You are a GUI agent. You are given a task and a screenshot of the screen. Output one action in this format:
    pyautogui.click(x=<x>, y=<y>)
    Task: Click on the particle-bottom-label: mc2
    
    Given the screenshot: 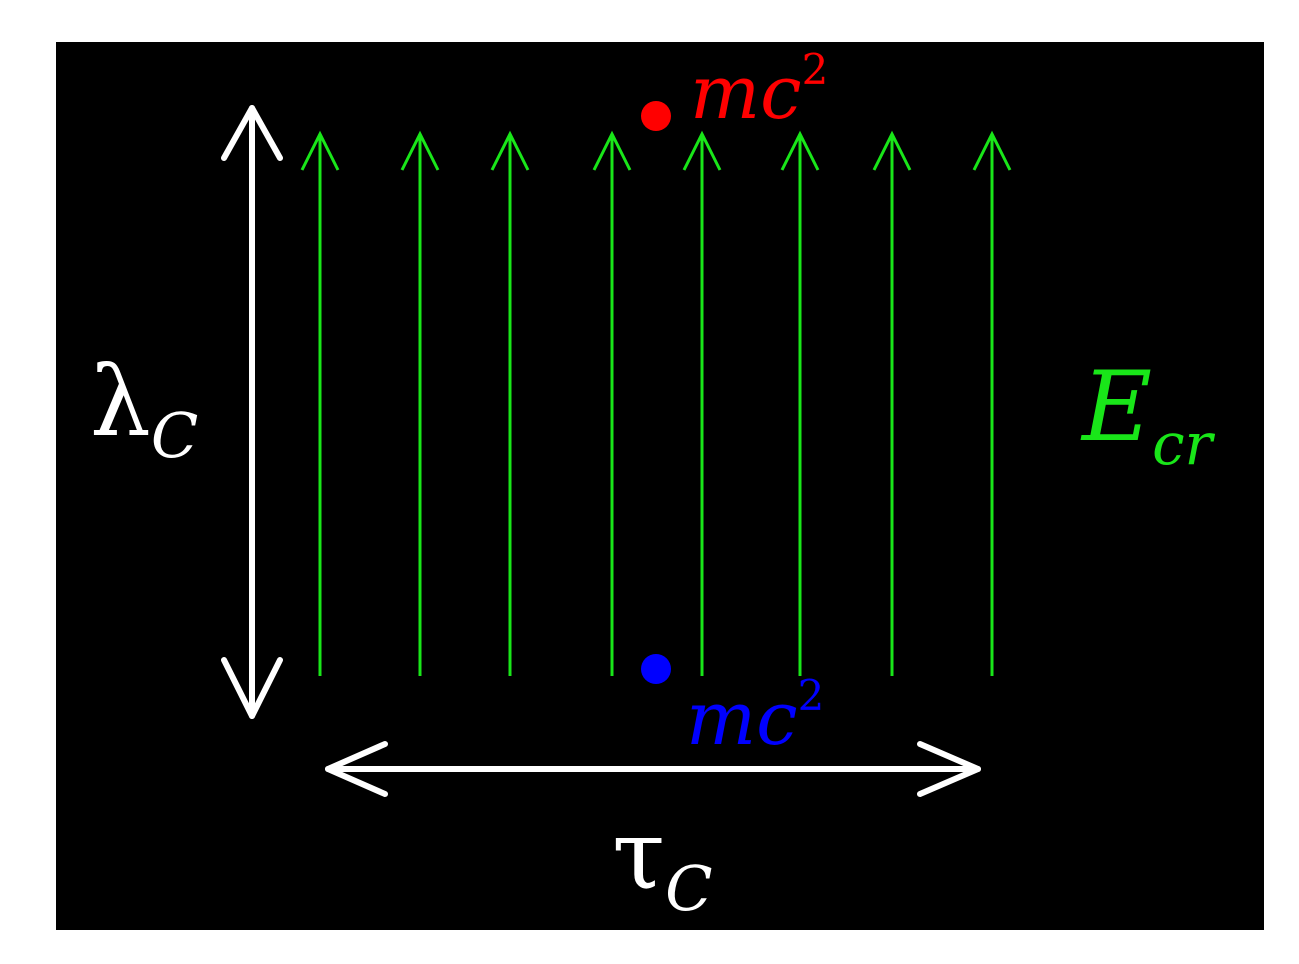 What is the action you would take?
    pyautogui.click(x=755, y=716)
    